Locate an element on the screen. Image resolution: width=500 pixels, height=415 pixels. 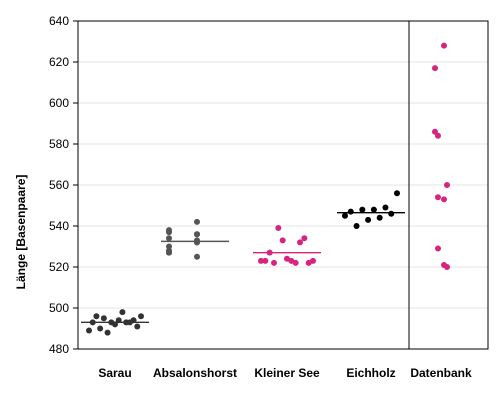
x-category-label: Kleiner See is located at coordinates (287, 373).